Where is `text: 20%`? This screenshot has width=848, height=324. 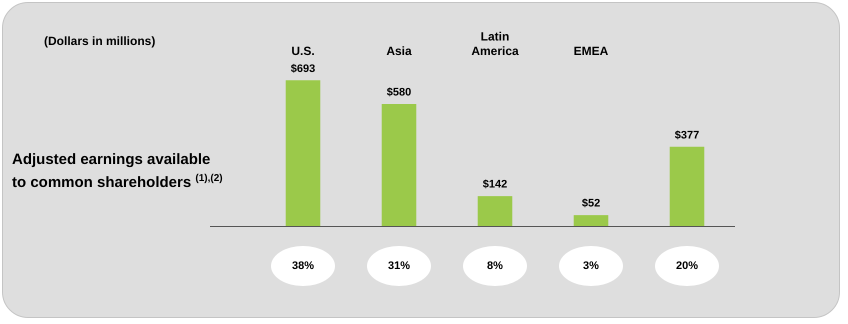 text: 20% is located at coordinates (687, 266).